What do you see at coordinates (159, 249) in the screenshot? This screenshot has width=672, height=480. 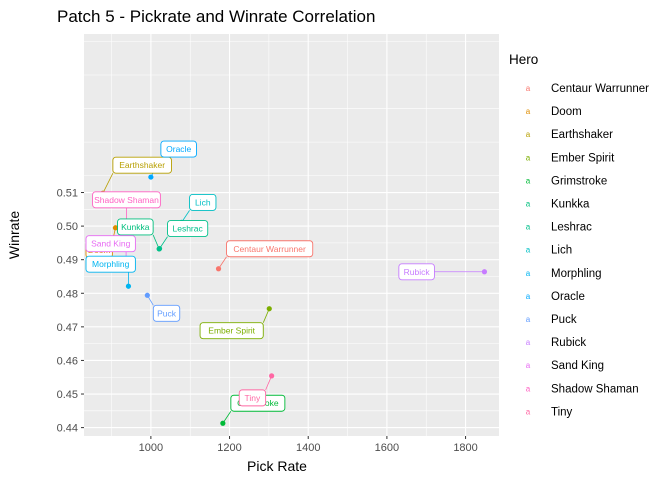 I see `point-leshrac` at bounding box center [159, 249].